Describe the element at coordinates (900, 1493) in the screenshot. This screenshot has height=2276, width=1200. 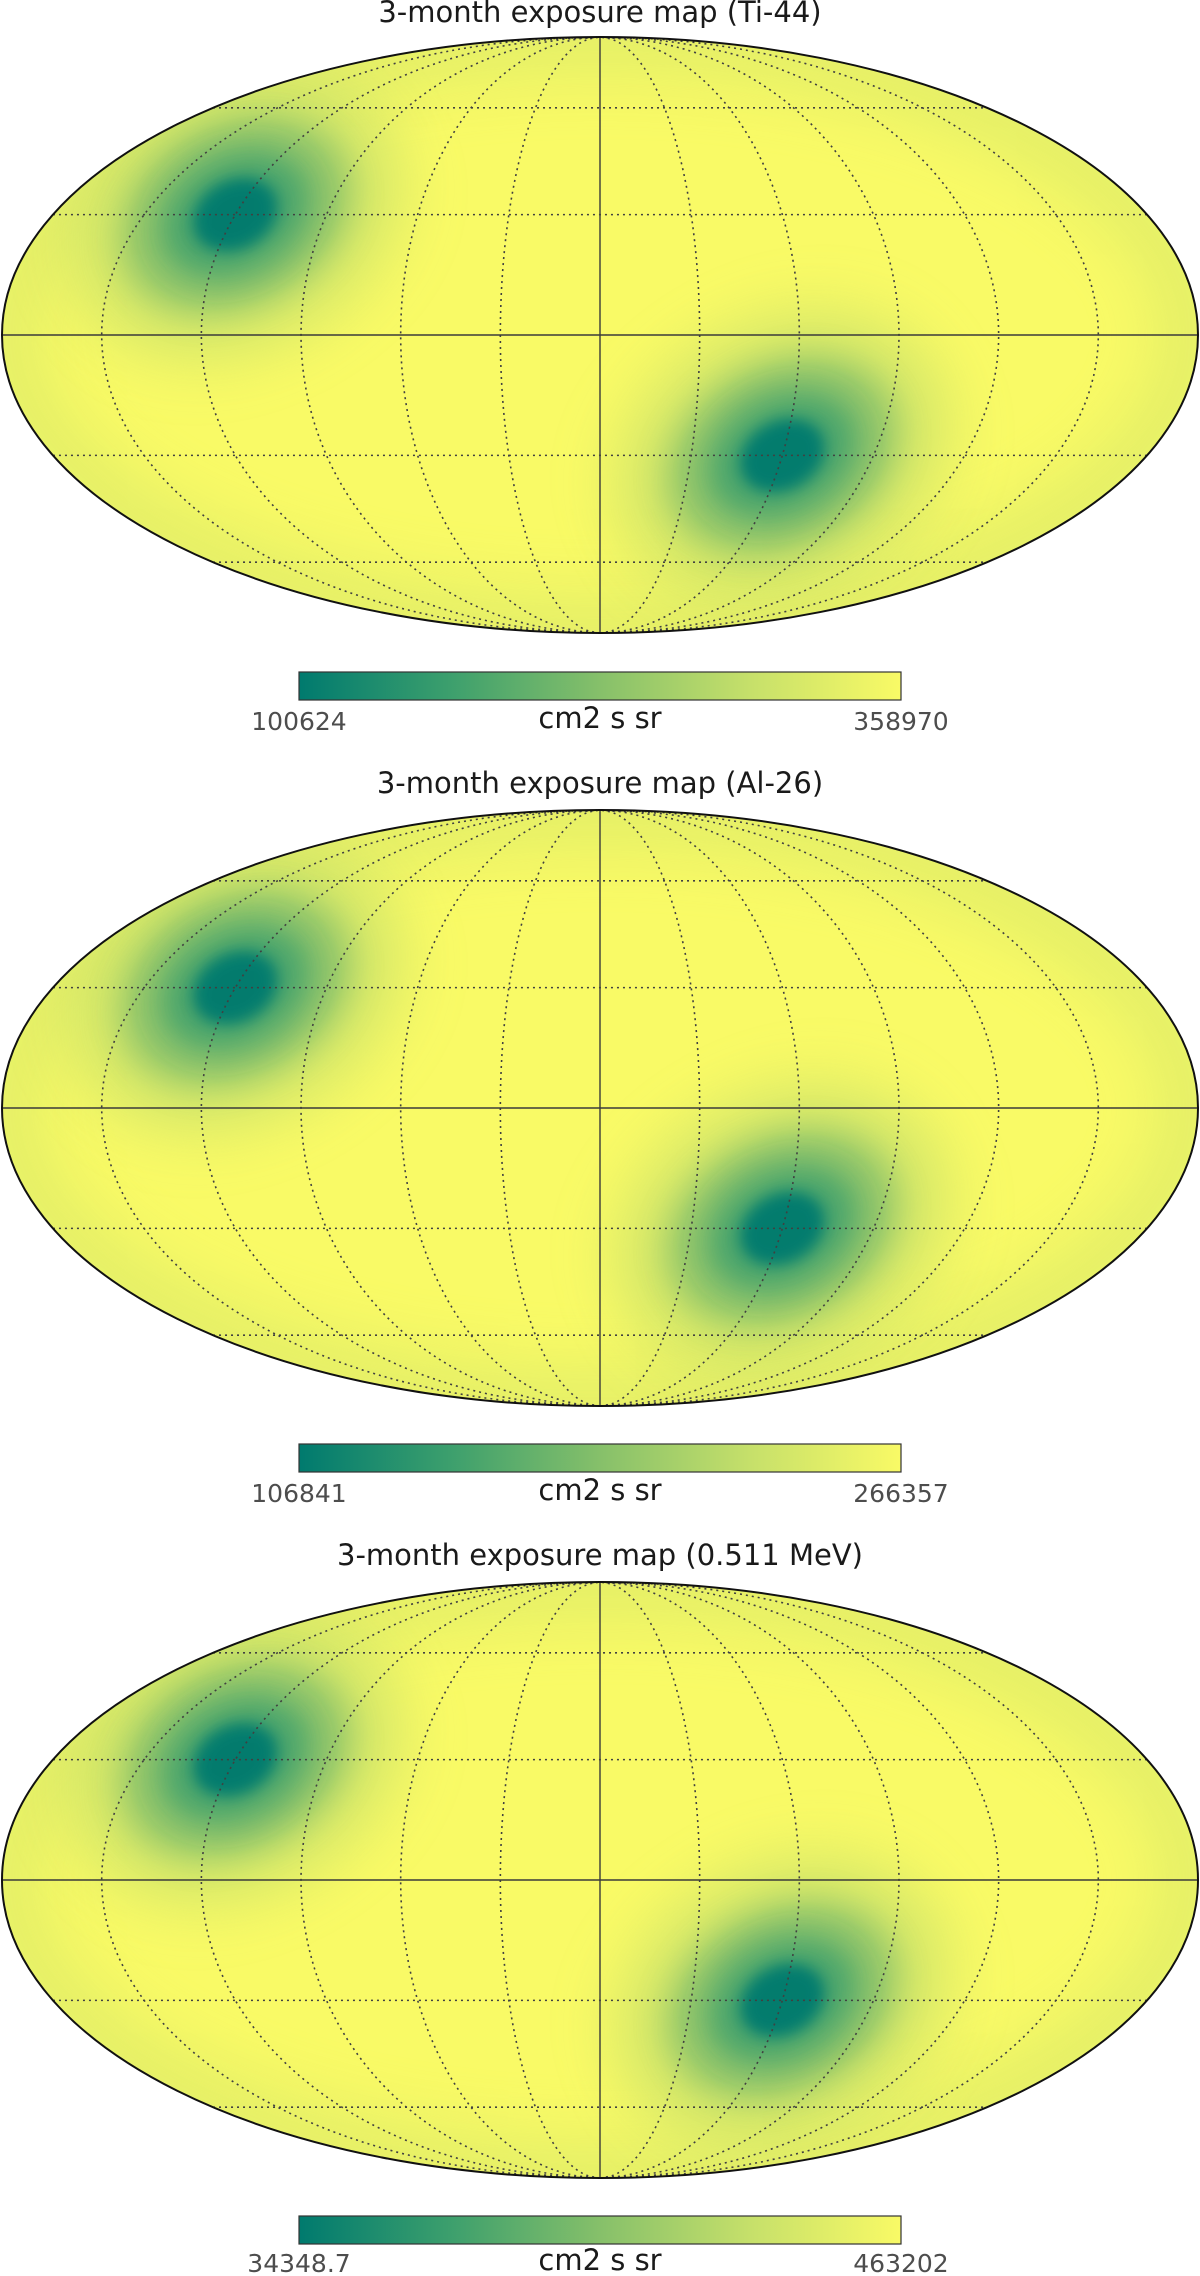
I see `colorbar-max-label: 266357` at that location.